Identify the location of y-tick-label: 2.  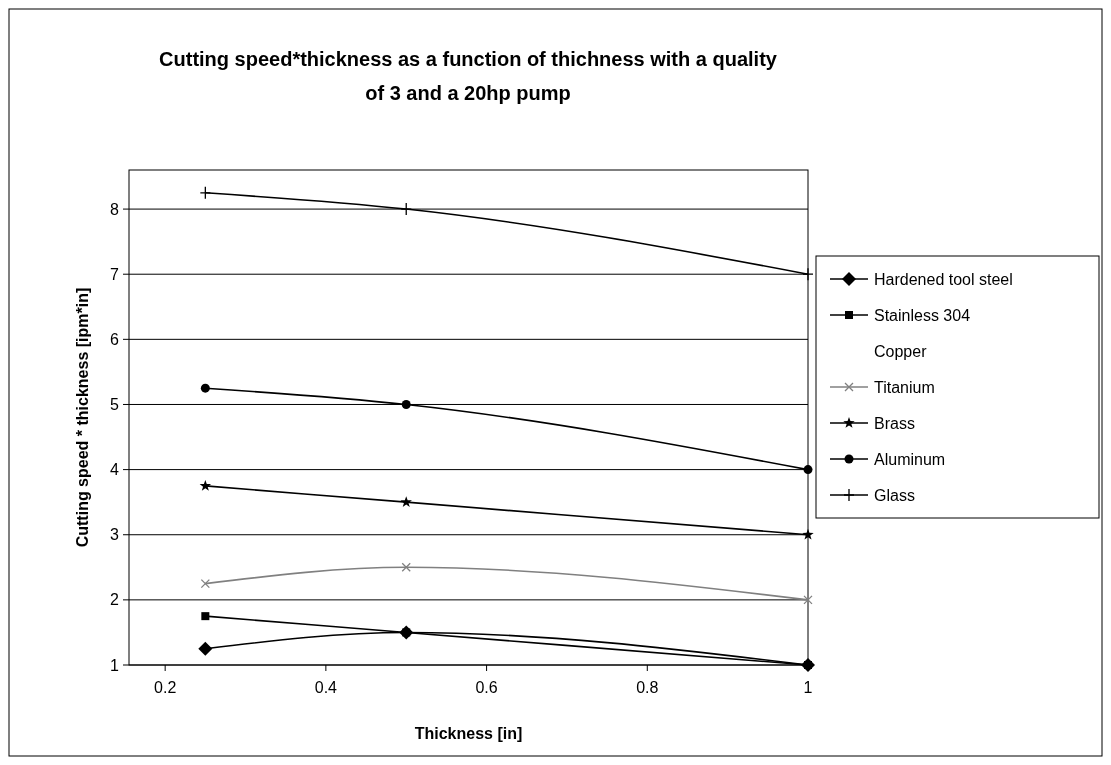
(115, 600).